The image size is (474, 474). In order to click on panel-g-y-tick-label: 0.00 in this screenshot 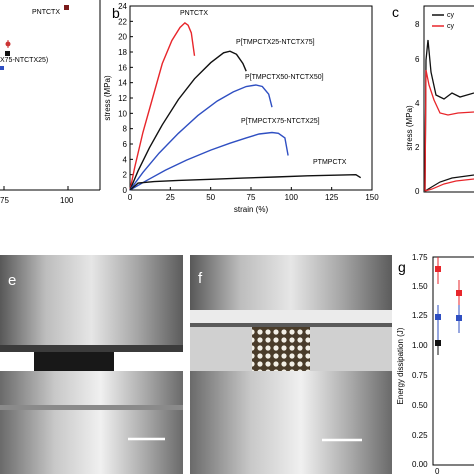, I will do `click(420, 464)`.